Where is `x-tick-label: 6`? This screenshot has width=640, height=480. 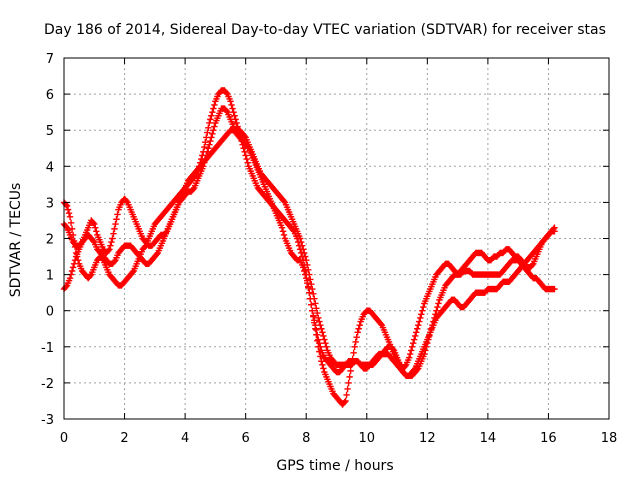 x-tick-label: 6 is located at coordinates (246, 438).